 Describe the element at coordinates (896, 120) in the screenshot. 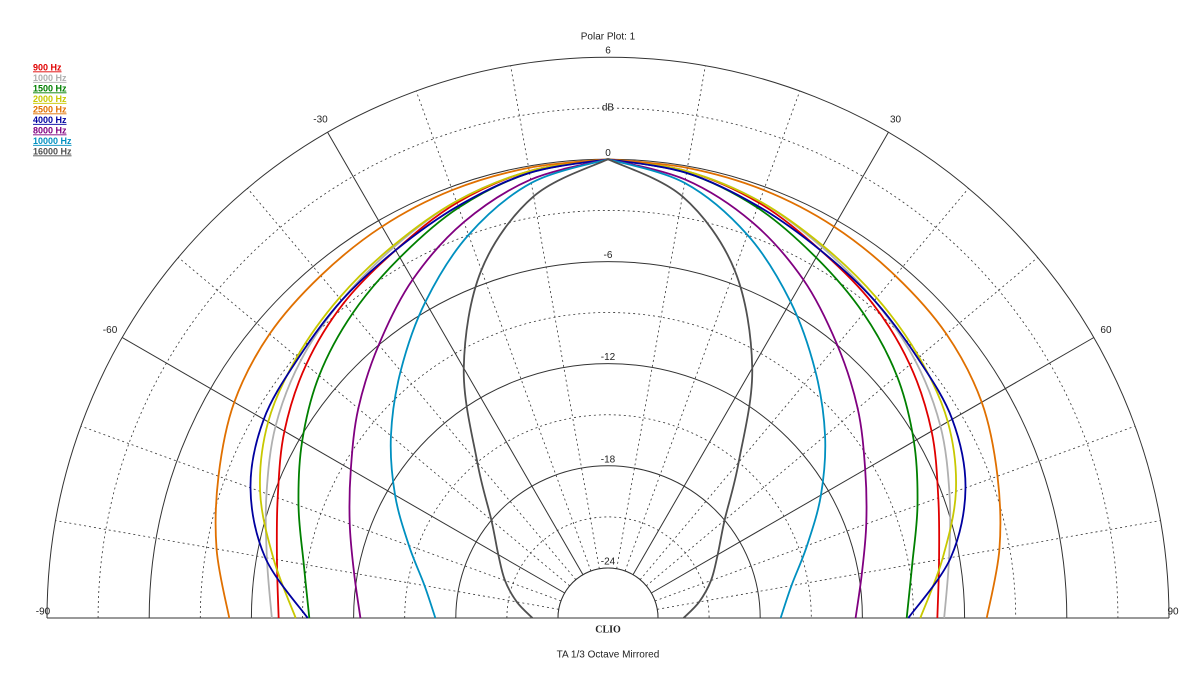

I see `theta-tick-label: 30` at that location.